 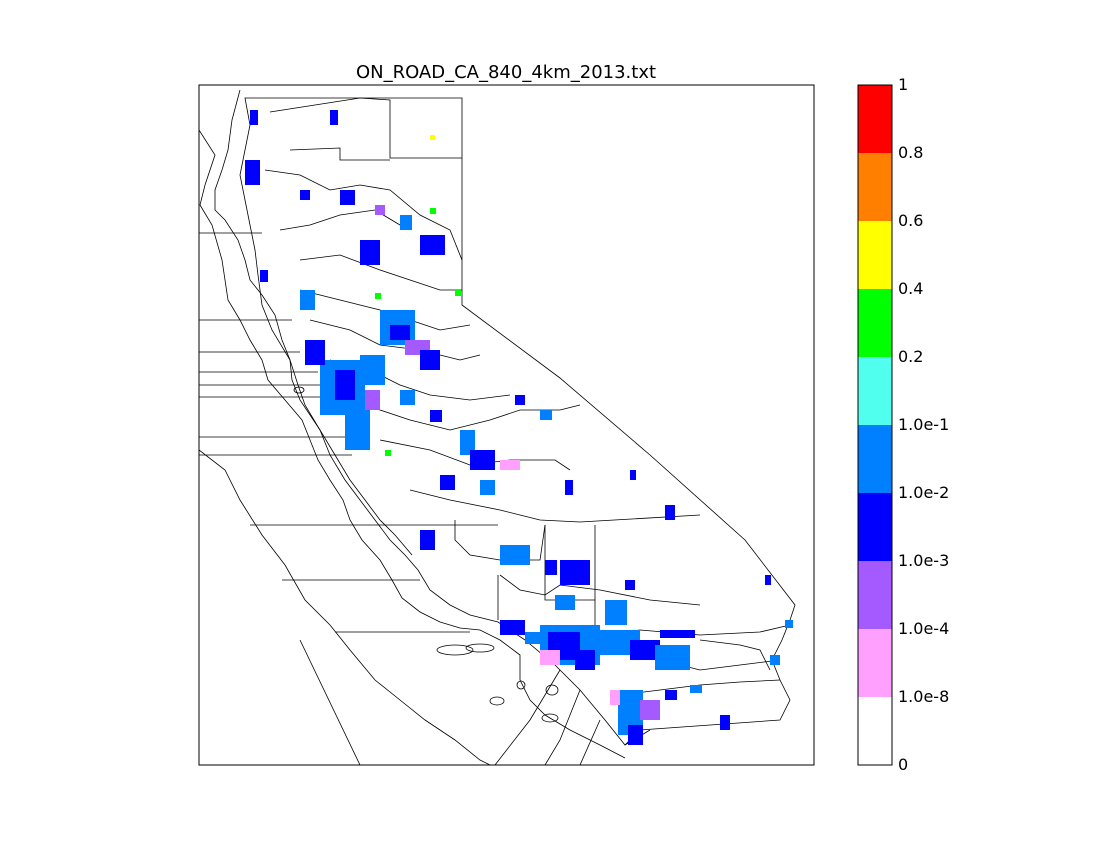 I want to click on colorbar-tick-label: 0.8, so click(x=910, y=152).